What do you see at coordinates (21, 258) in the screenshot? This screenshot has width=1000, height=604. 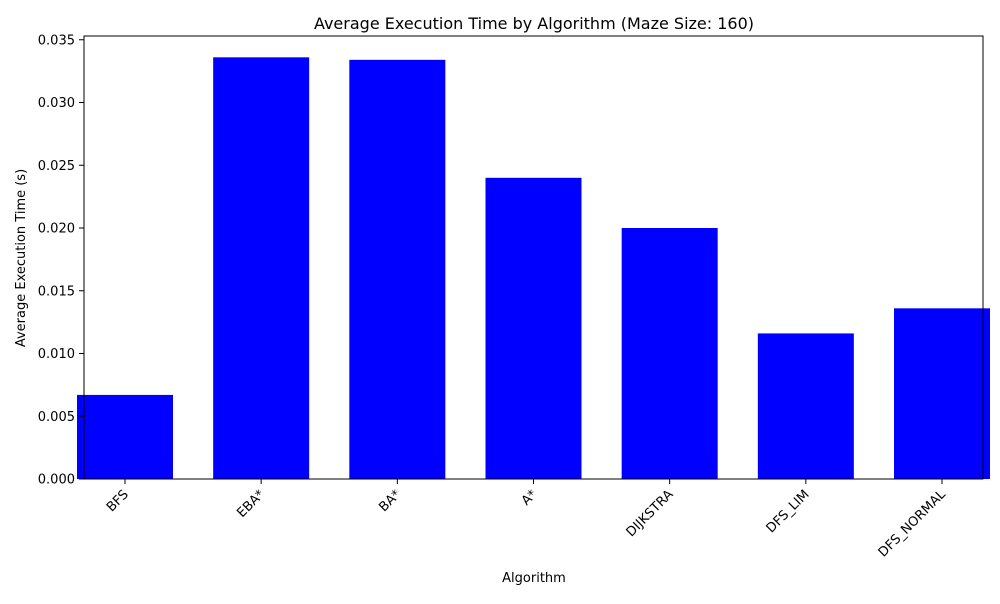 I see `y-axis-label: Average Execution Time (s)` at bounding box center [21, 258].